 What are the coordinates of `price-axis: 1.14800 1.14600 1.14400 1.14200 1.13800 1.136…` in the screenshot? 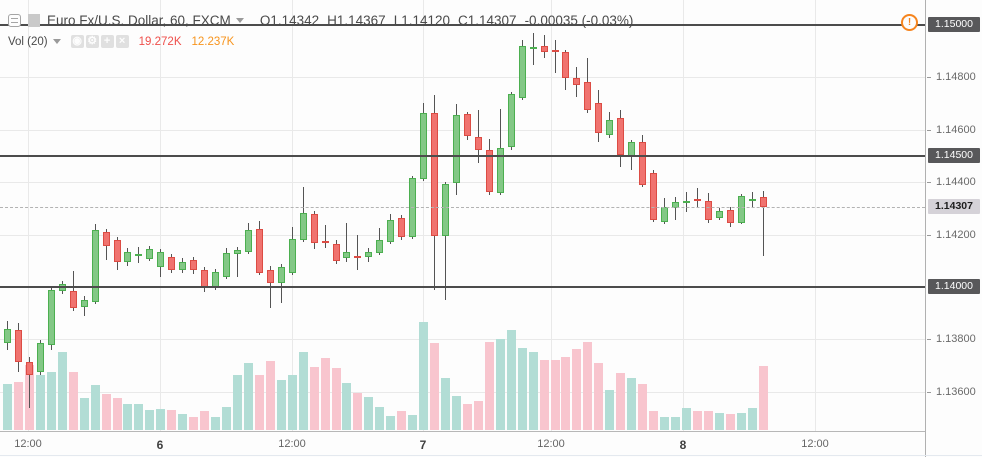 It's located at (953, 228).